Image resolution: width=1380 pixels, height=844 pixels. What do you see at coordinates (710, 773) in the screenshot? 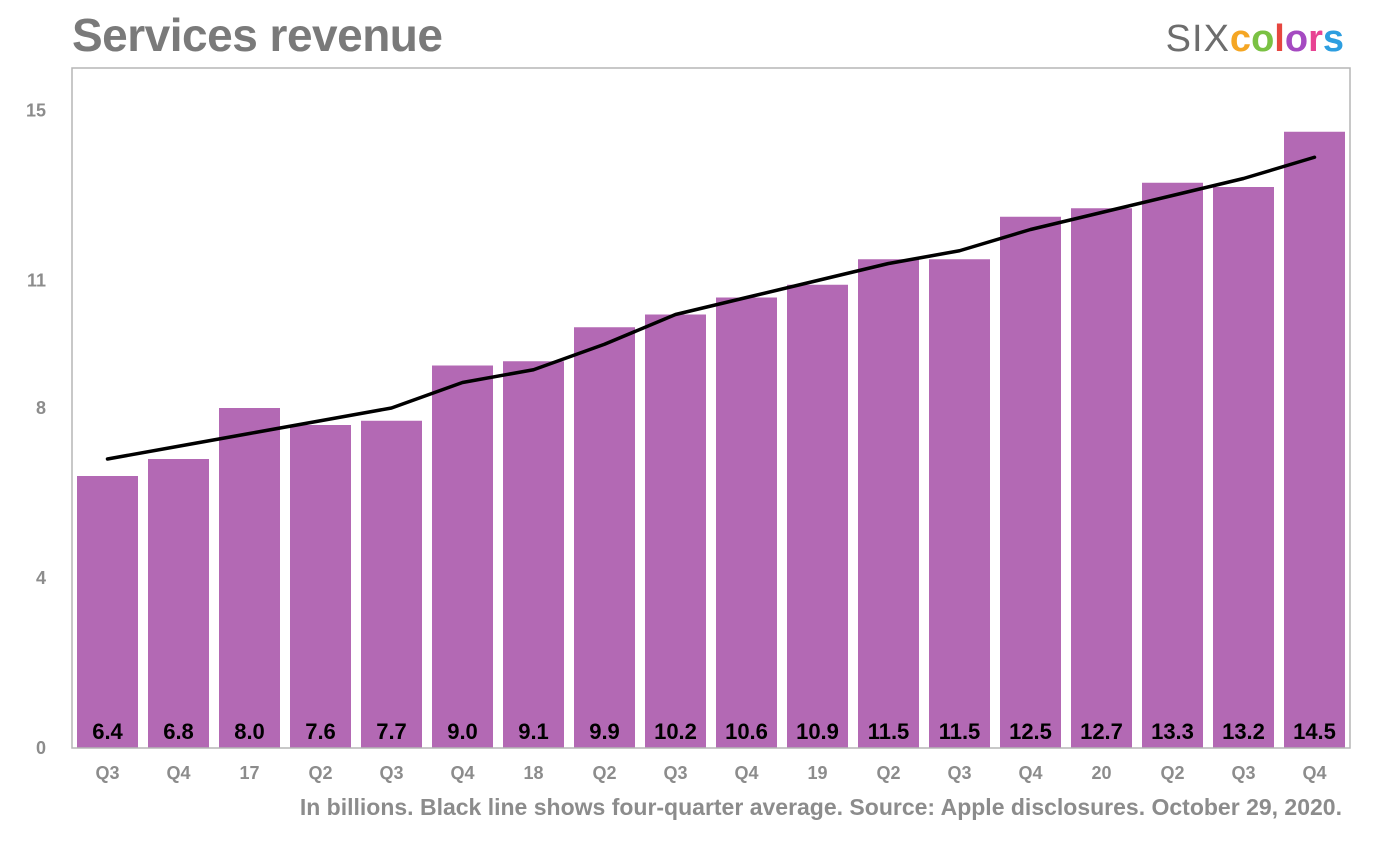
I see `x-axis: Q3 Q4 17 Q2 Q3 Q4 18 Q2 Q3 Q4 19 Q2 Q3 Q4 20 Q2 Q3 Q4` at bounding box center [710, 773].